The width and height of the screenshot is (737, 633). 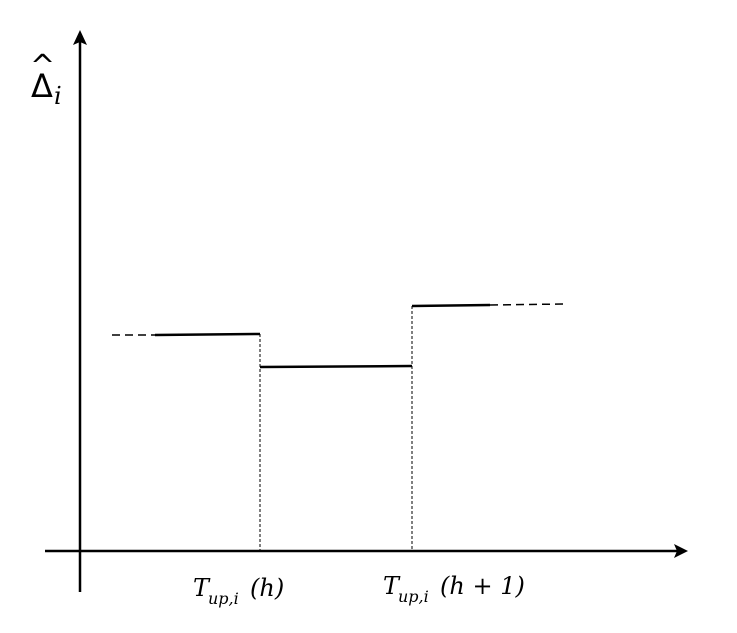 What do you see at coordinates (681, 551) in the screenshot?
I see `x-axis-arrowhead` at bounding box center [681, 551].